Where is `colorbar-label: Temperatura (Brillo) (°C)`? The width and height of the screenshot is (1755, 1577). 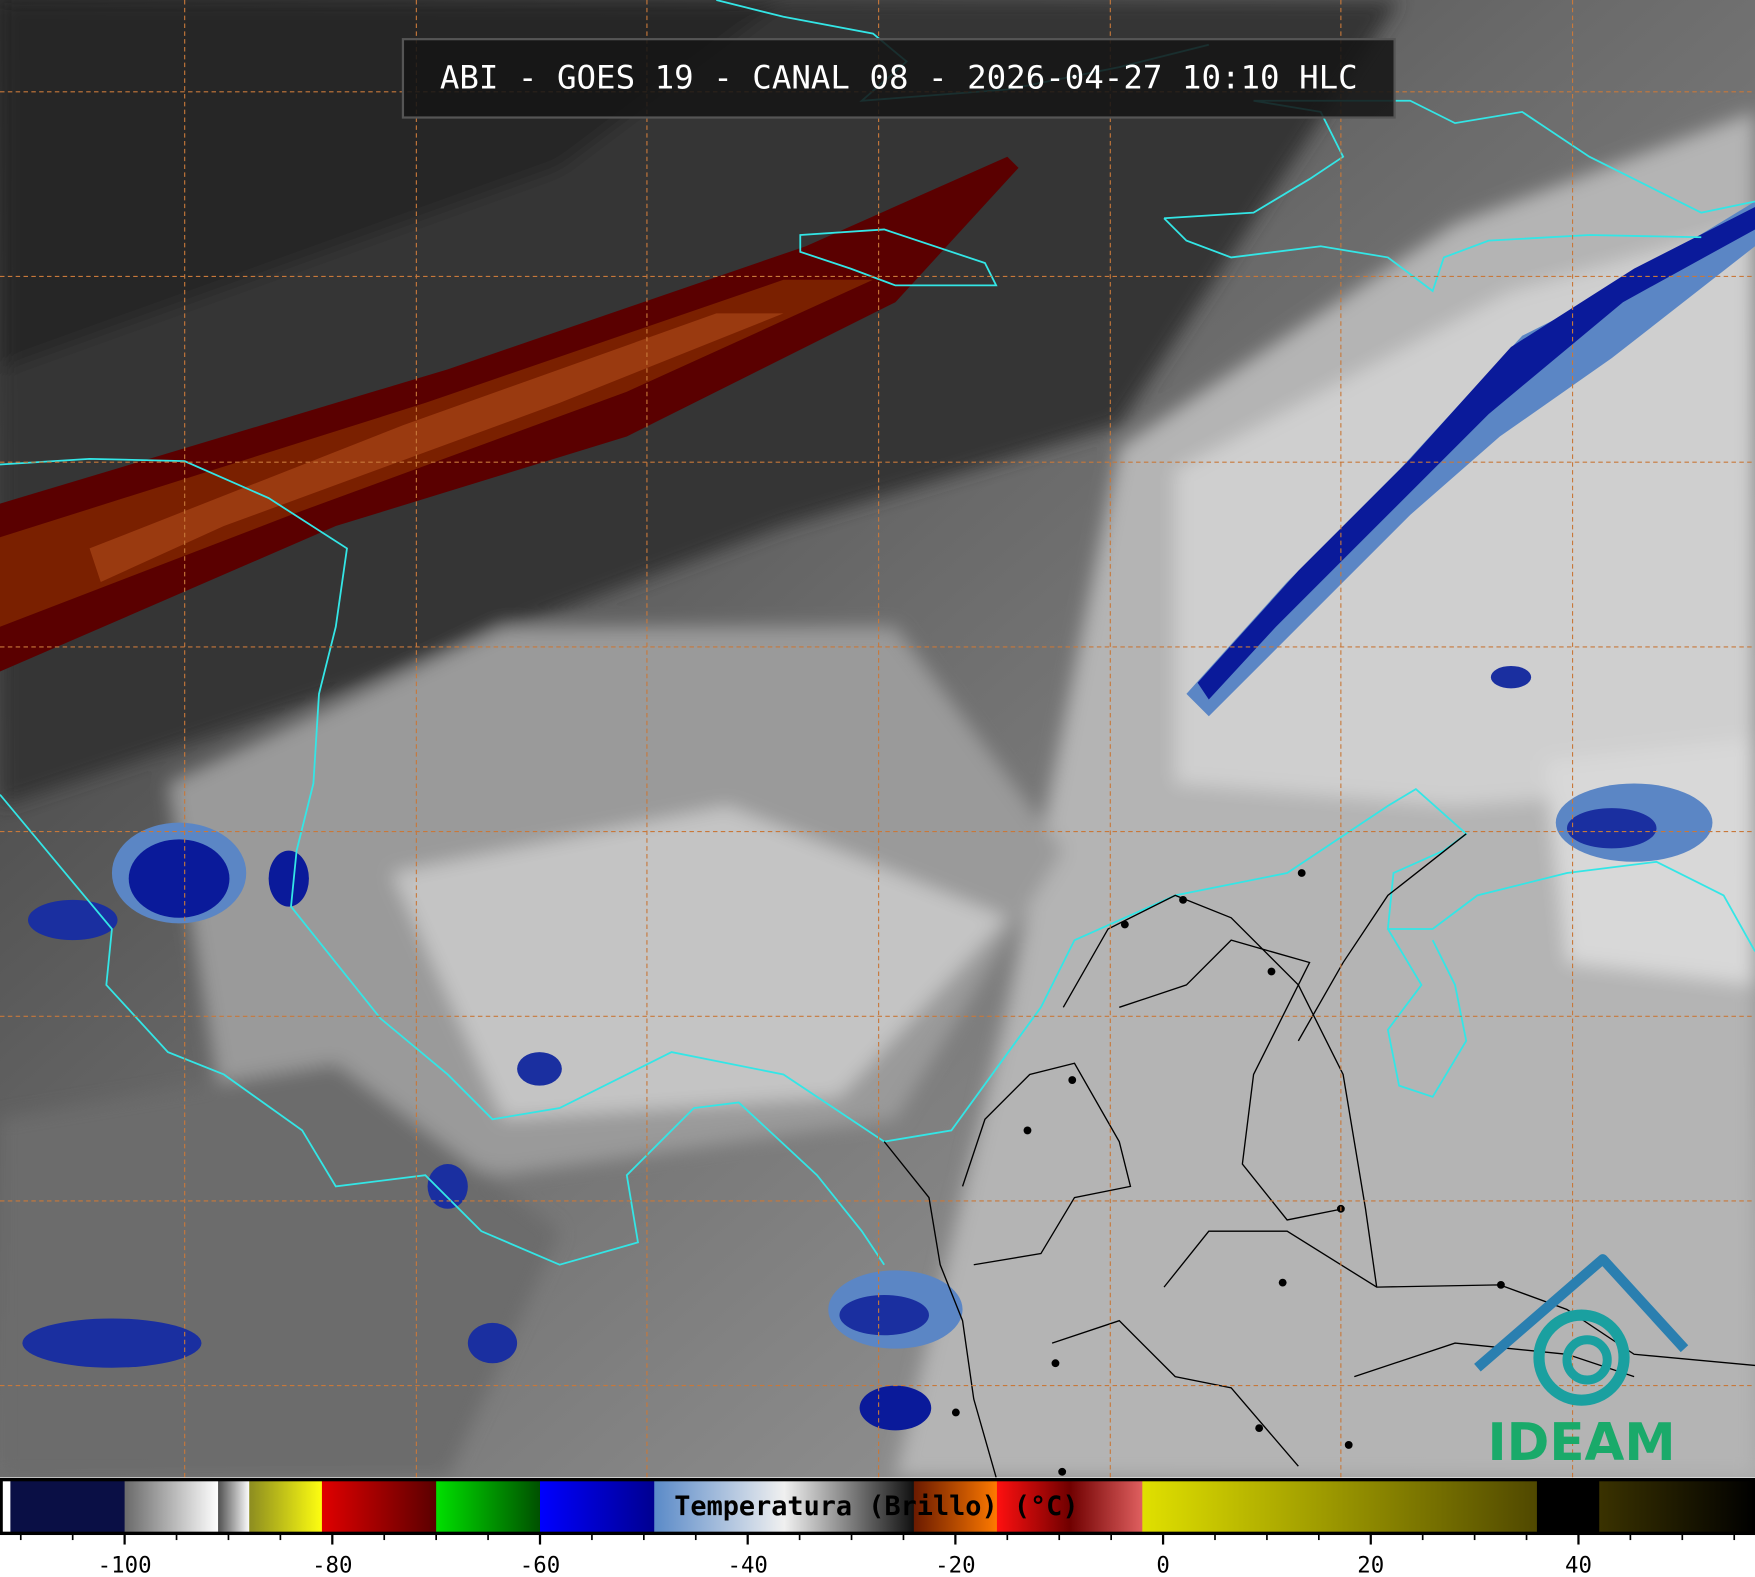 colorbar-label: Temperatura (Brillo) (°C) is located at coordinates (876, 1506).